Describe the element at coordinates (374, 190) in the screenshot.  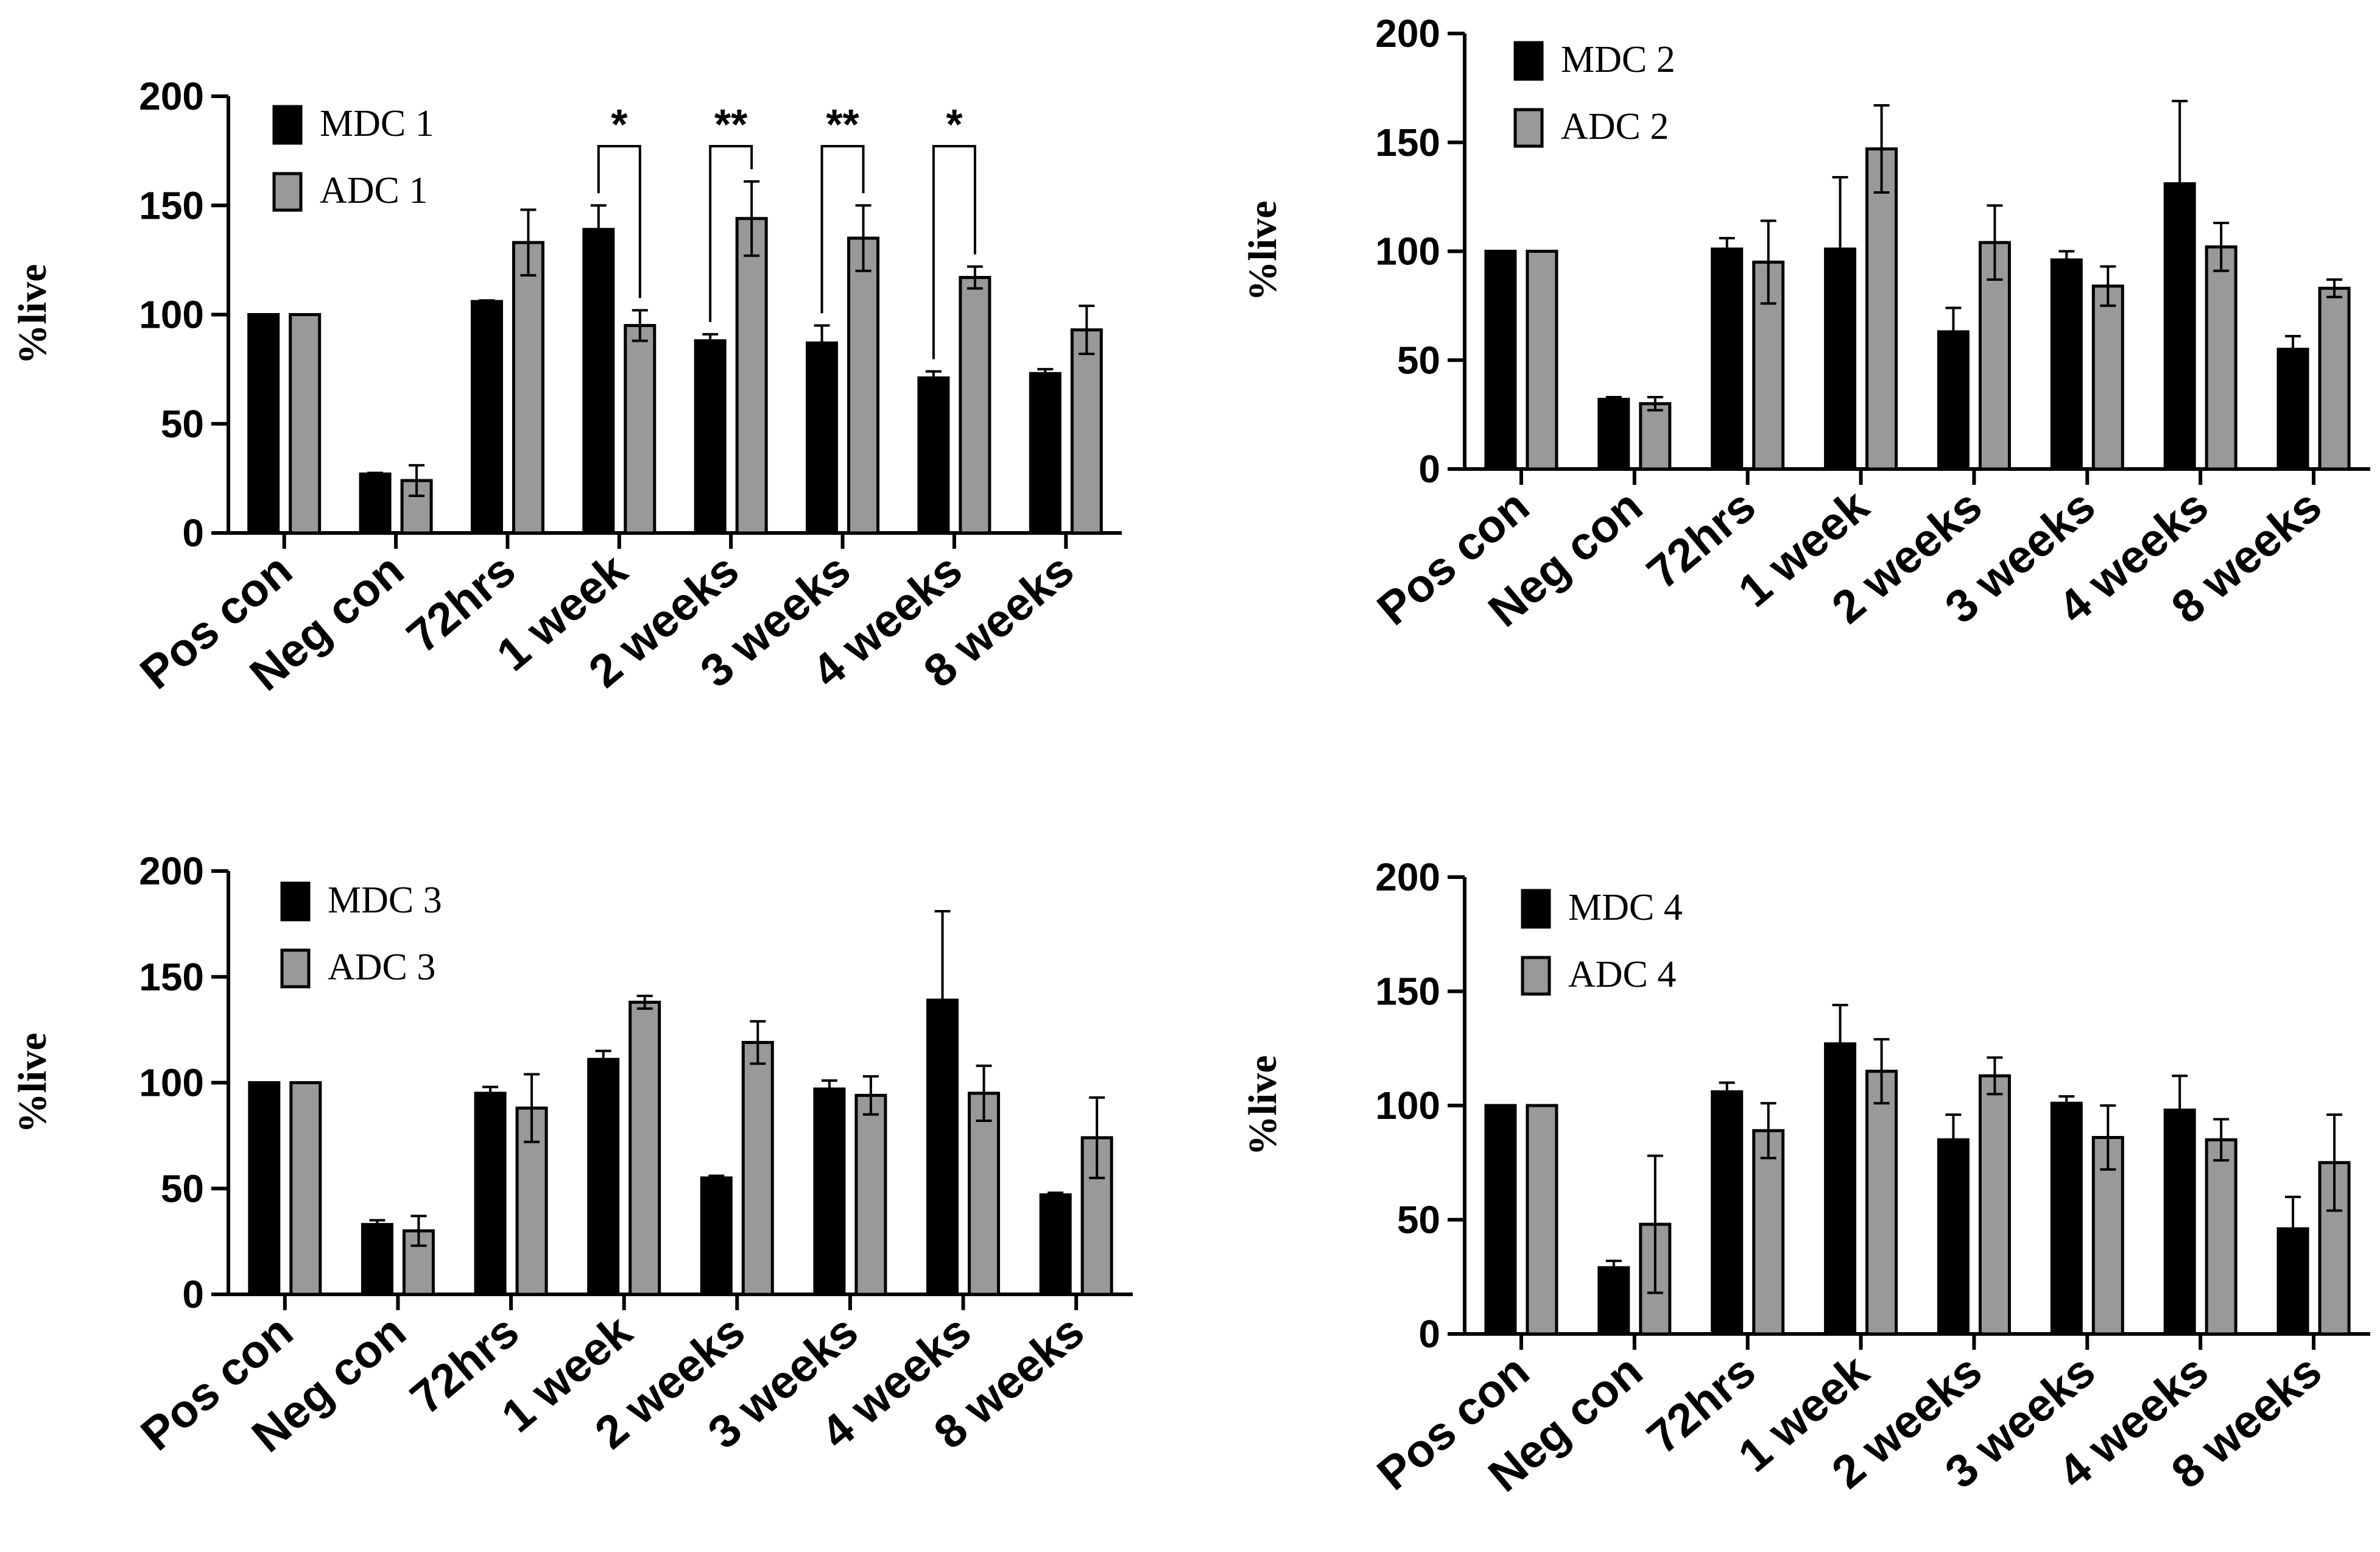
I see `legend-label: ADC 1` at that location.